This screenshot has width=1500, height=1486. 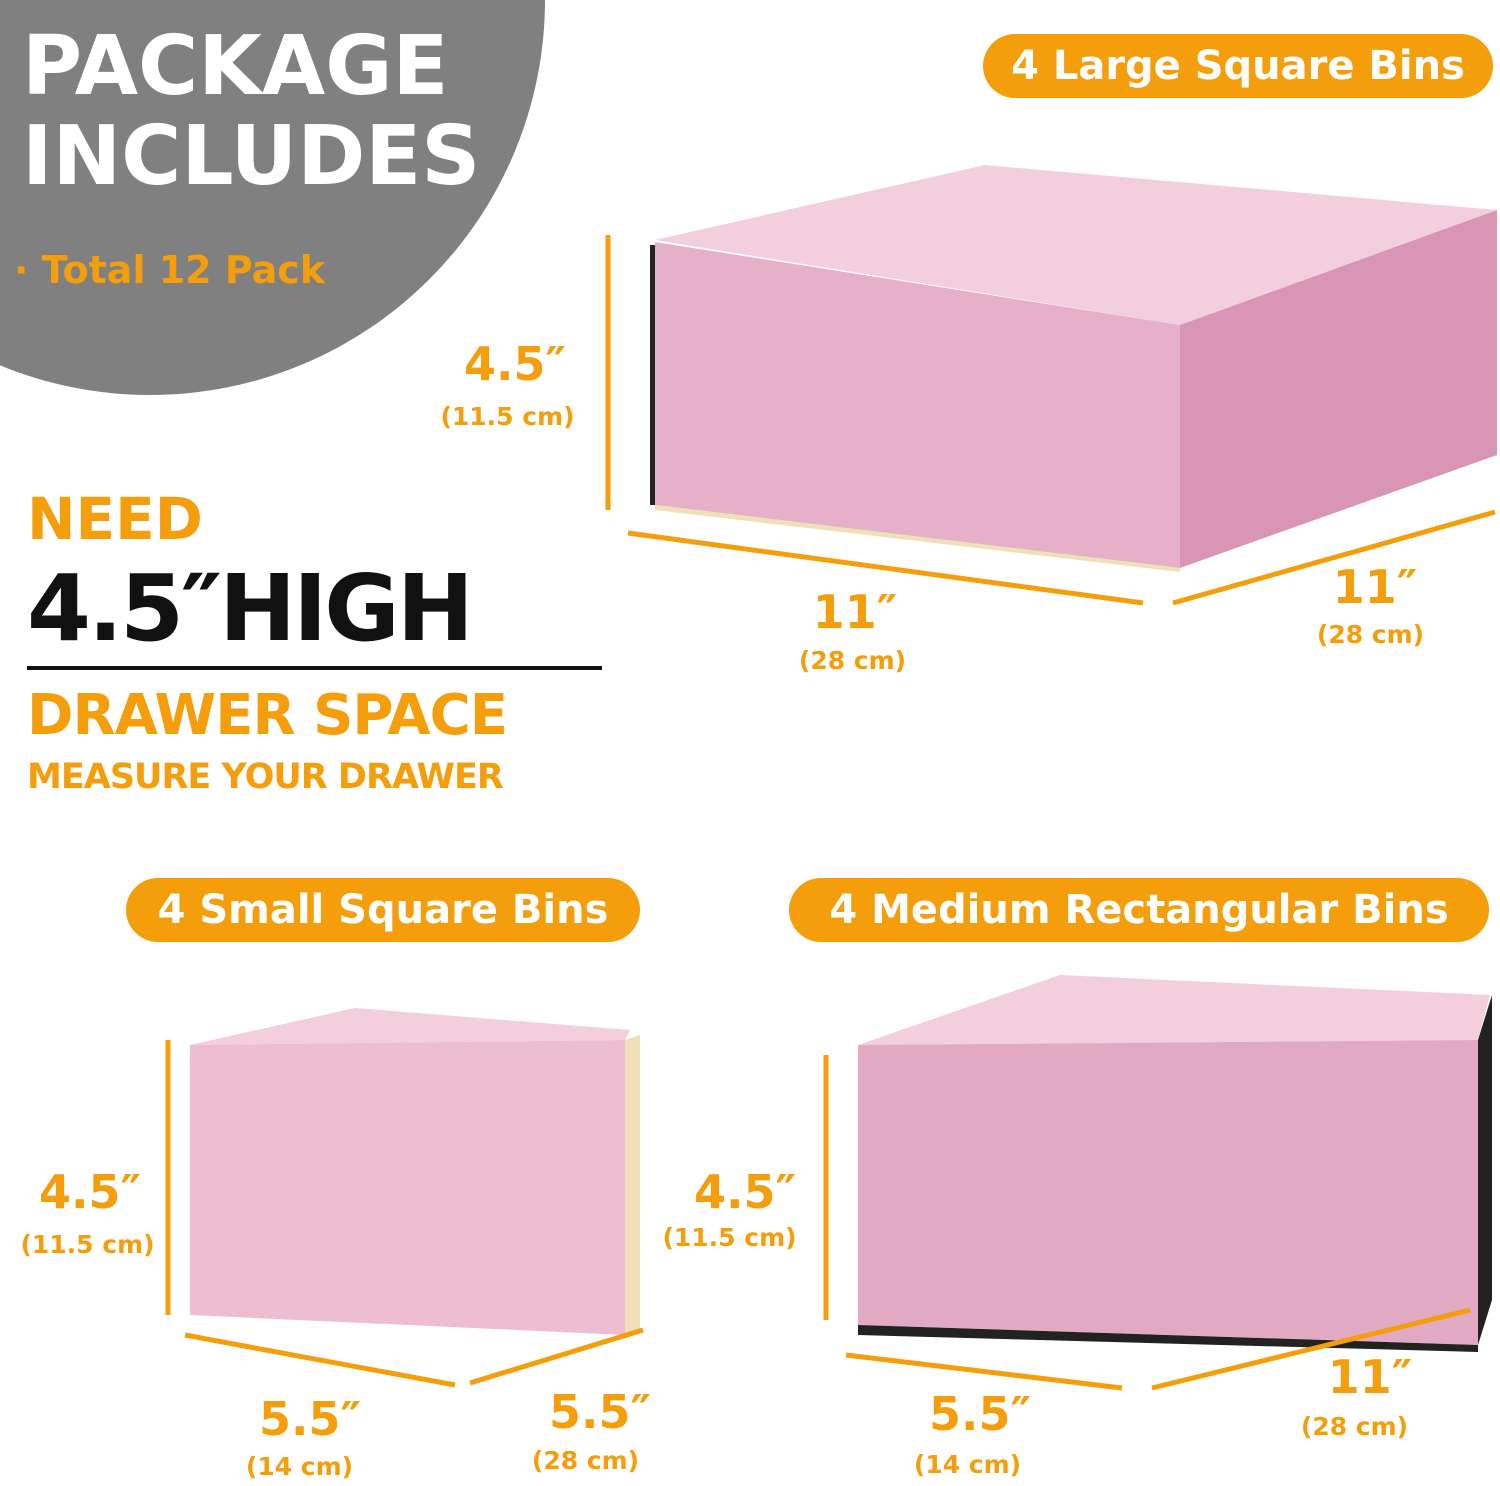 I want to click on medium-width-cm: (14 cm), so click(x=967, y=1464).